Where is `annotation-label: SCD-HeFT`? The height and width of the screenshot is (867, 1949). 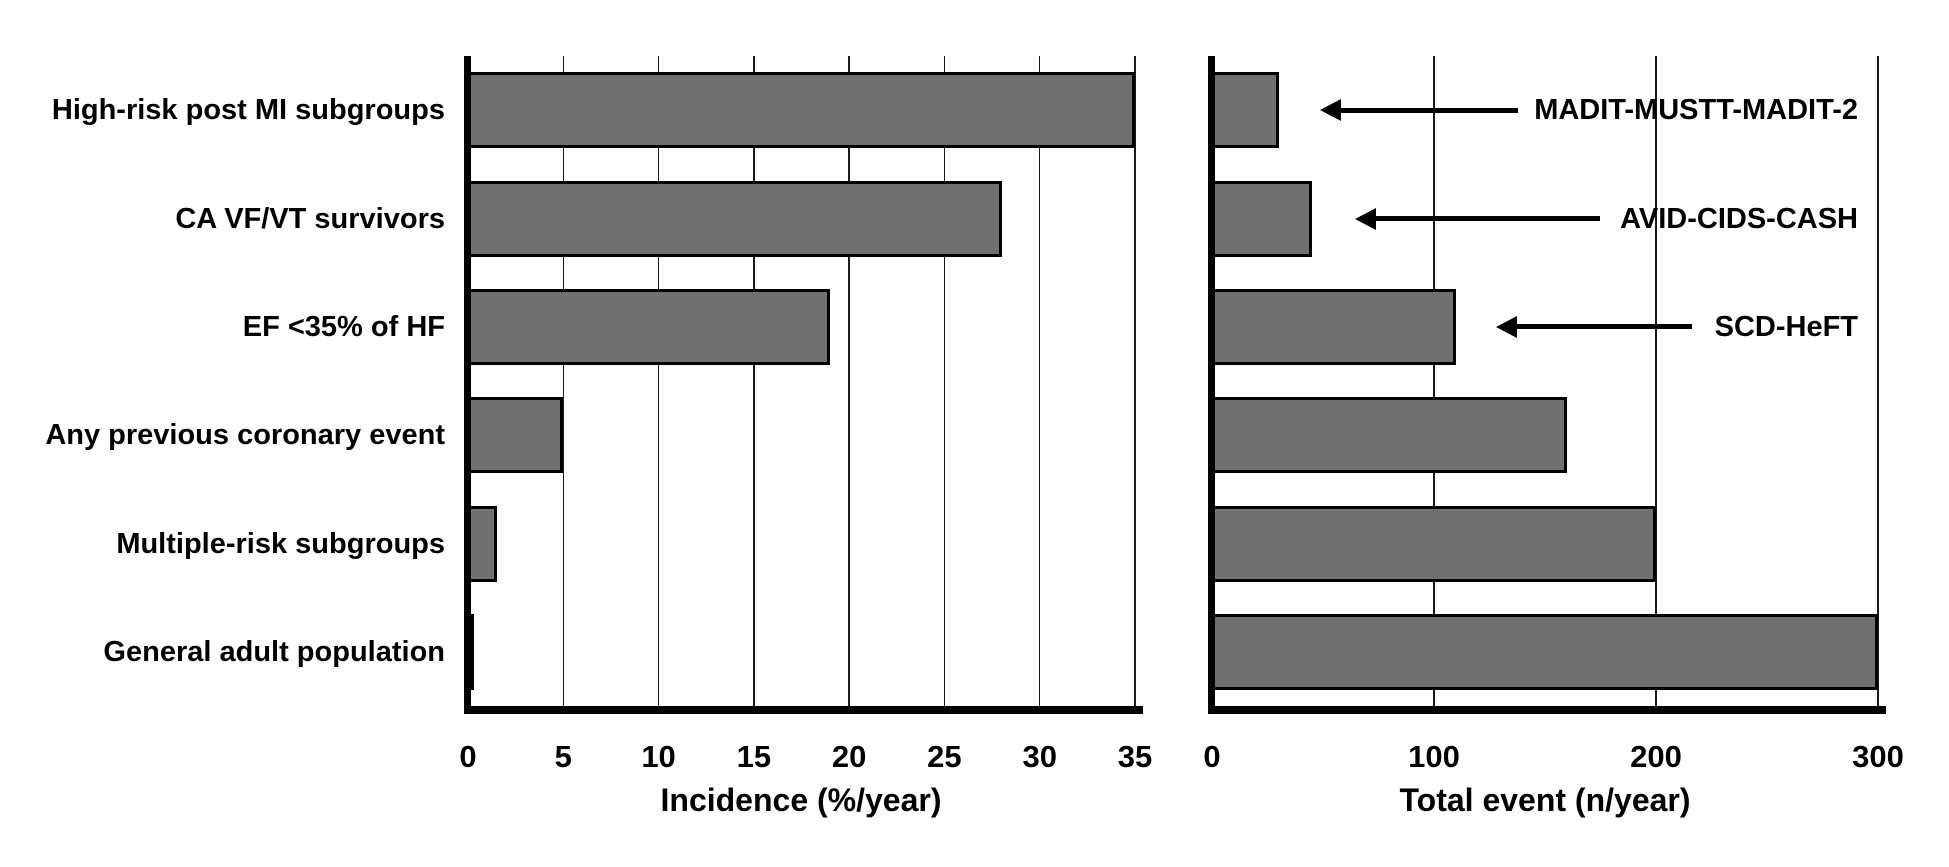
annotation-label: SCD-HeFT is located at coordinates (1786, 326).